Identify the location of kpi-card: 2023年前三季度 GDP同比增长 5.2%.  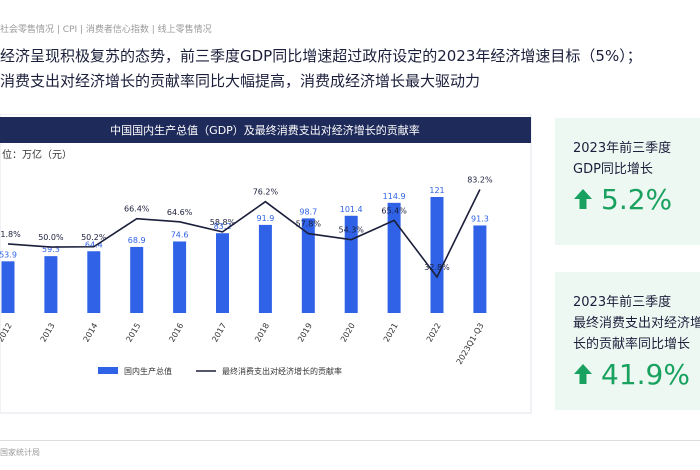
(627, 181).